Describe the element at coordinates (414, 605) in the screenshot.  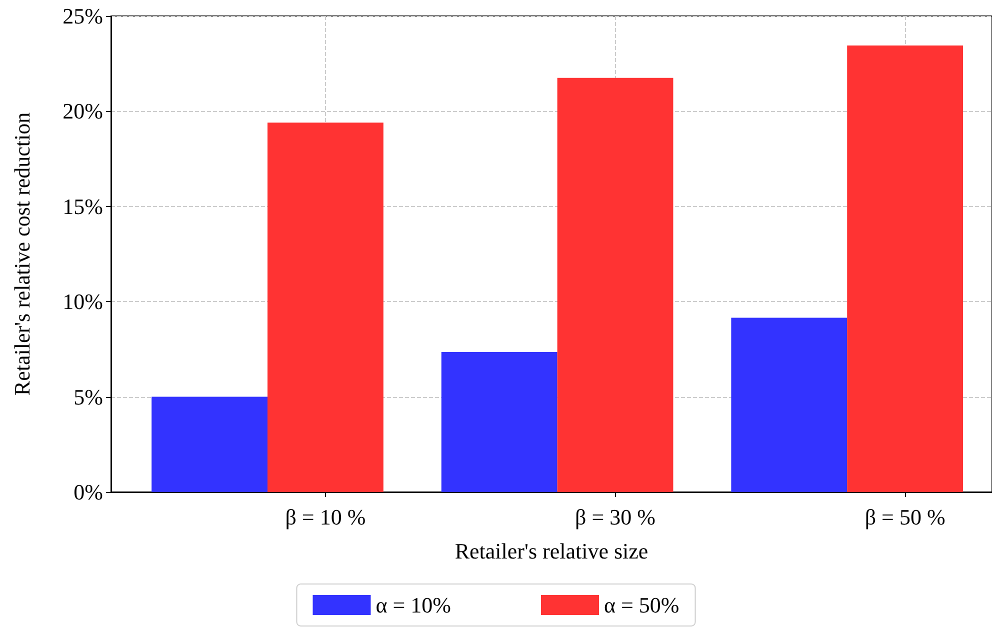
I see `legend-label: α = 10%` at that location.